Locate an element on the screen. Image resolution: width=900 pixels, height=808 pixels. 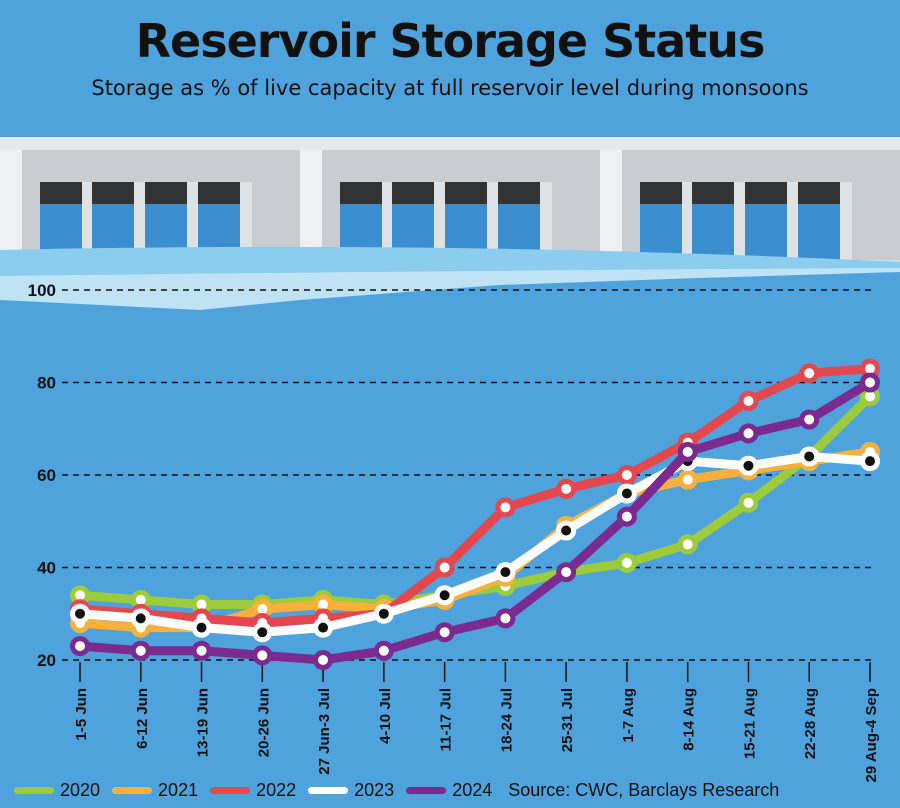
y-tick-label: 60 is located at coordinates (46, 475).